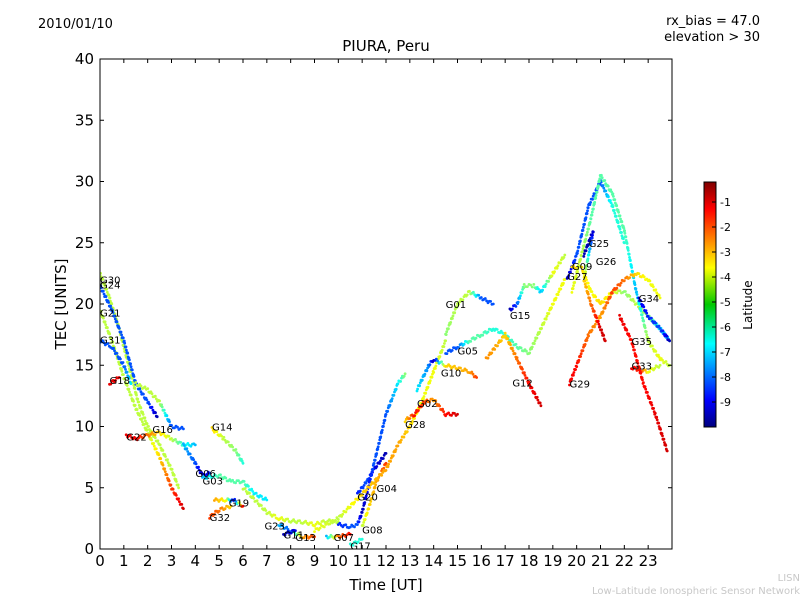 The image size is (800, 600). I want to click on series-label: G18, so click(120, 381).